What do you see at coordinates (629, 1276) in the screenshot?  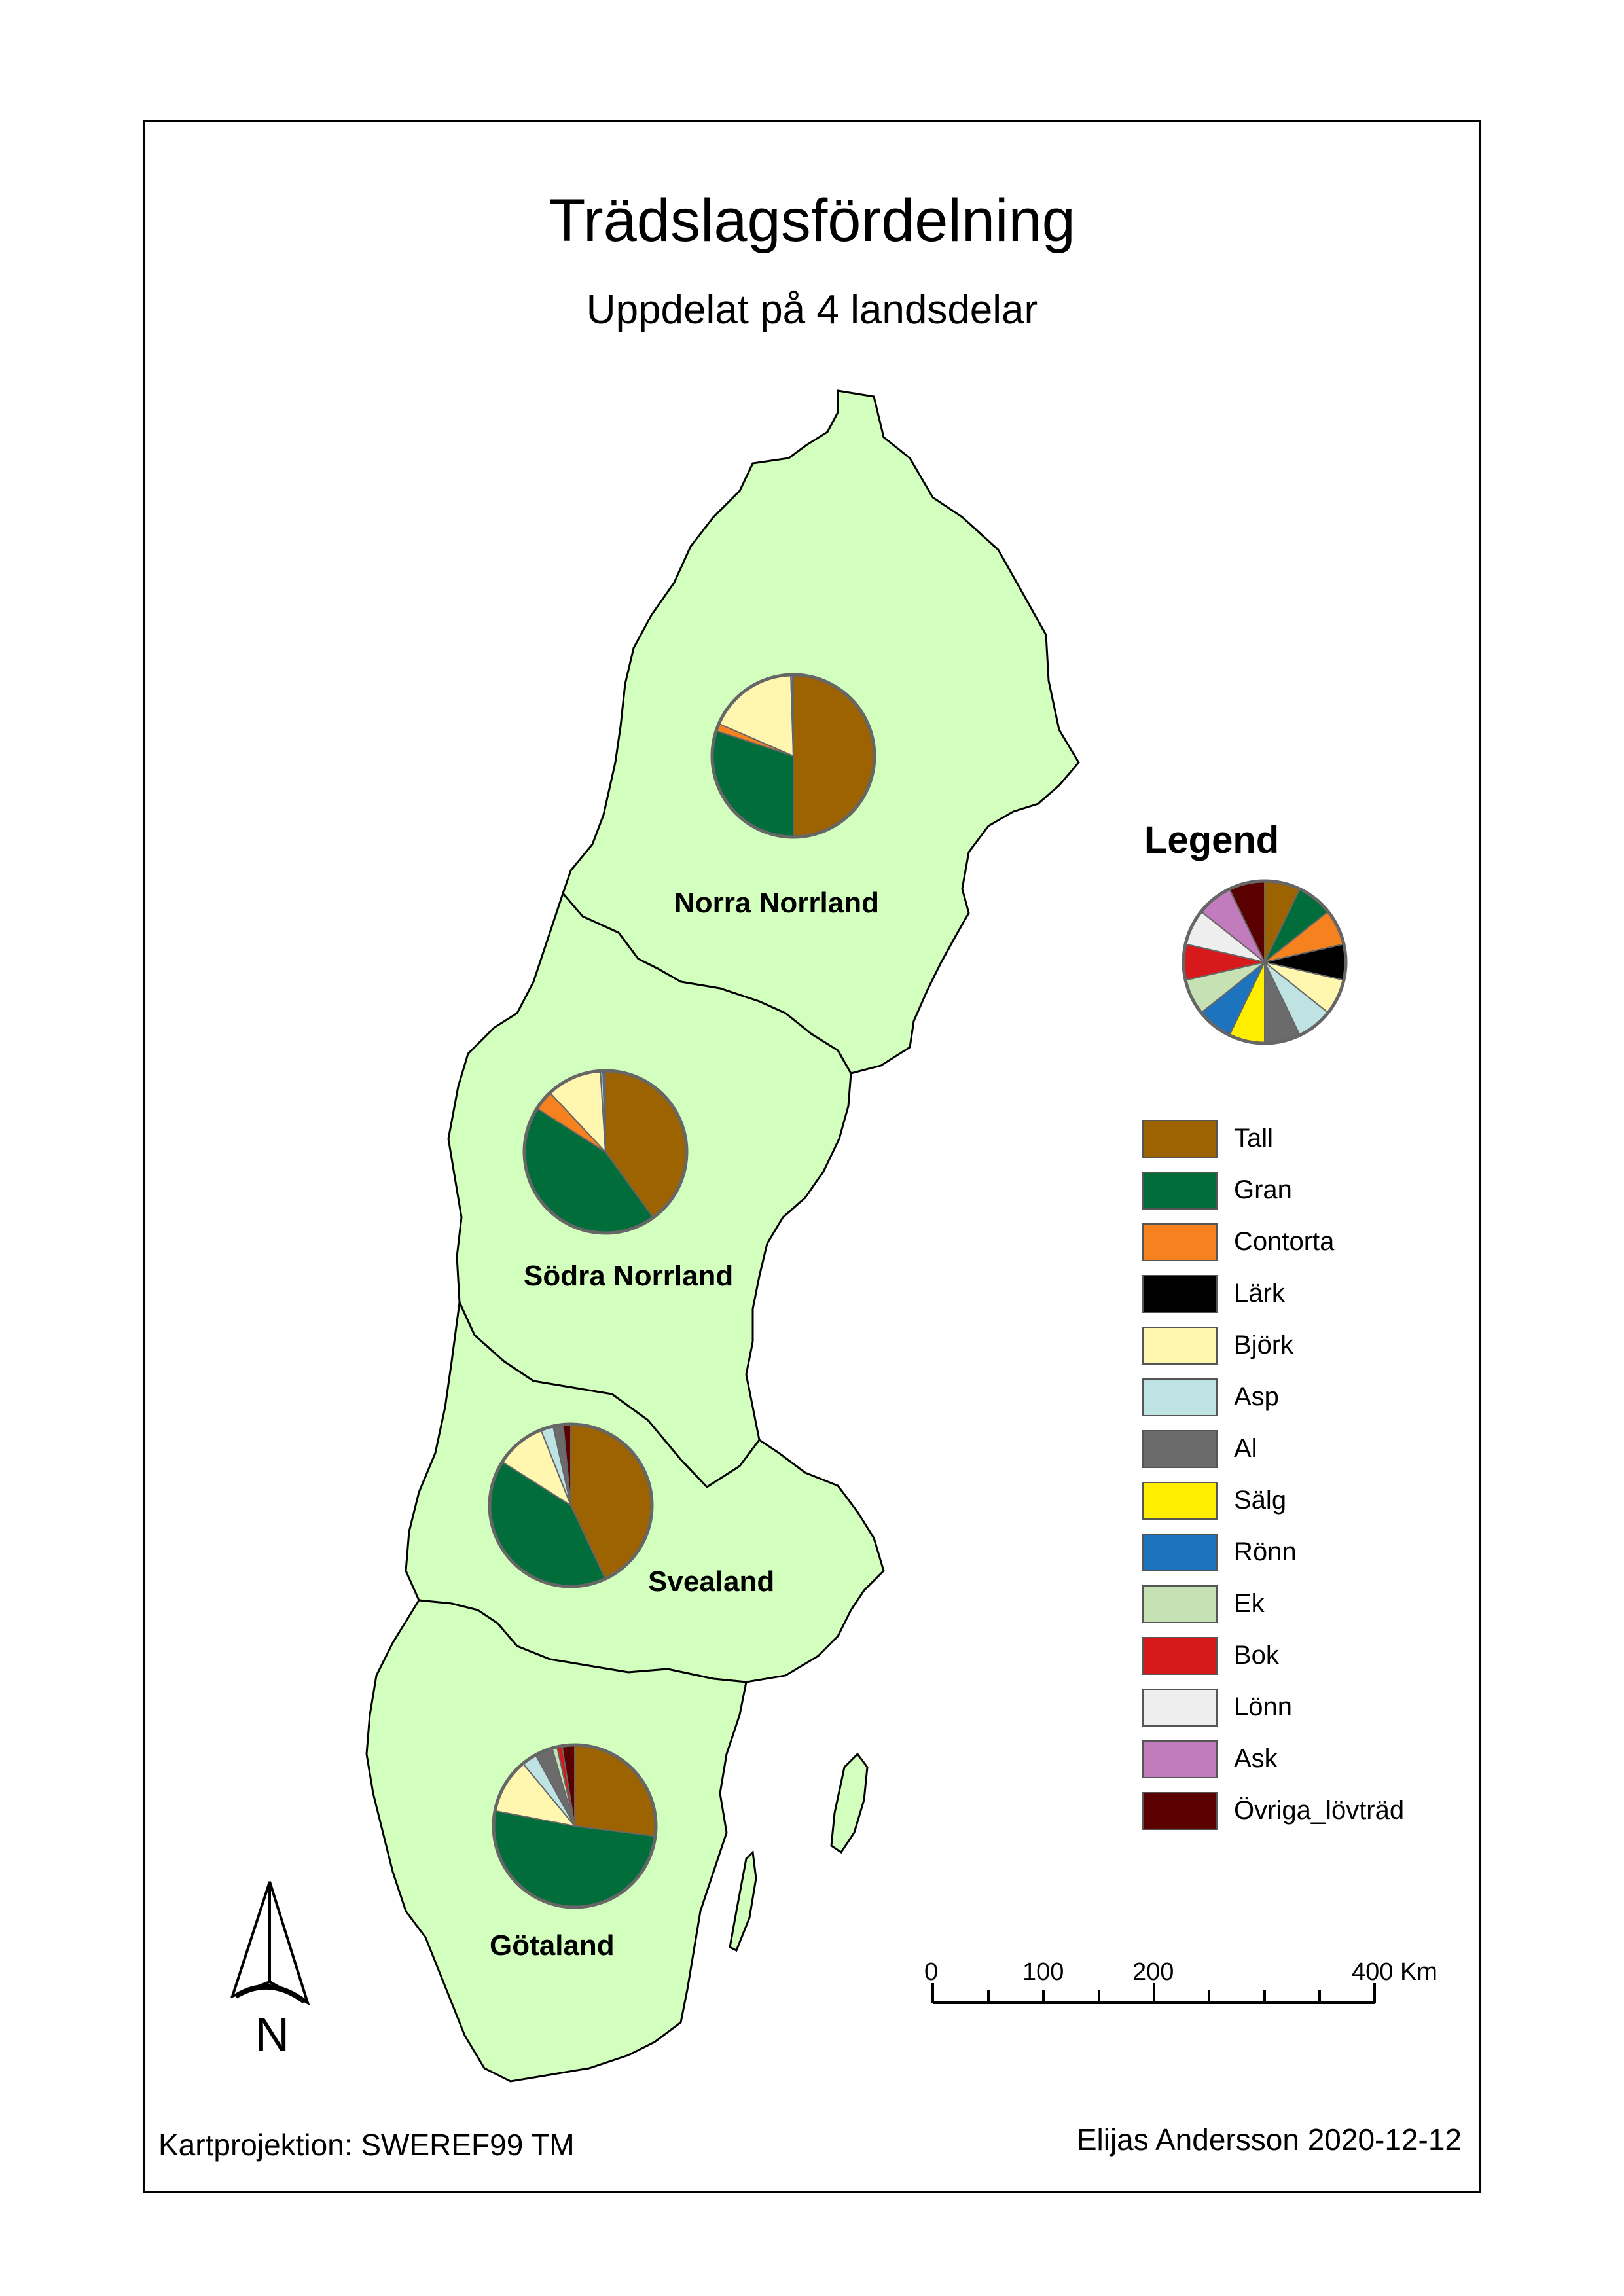 I see `region-label-sodra-norrland: Södra Norrland` at bounding box center [629, 1276].